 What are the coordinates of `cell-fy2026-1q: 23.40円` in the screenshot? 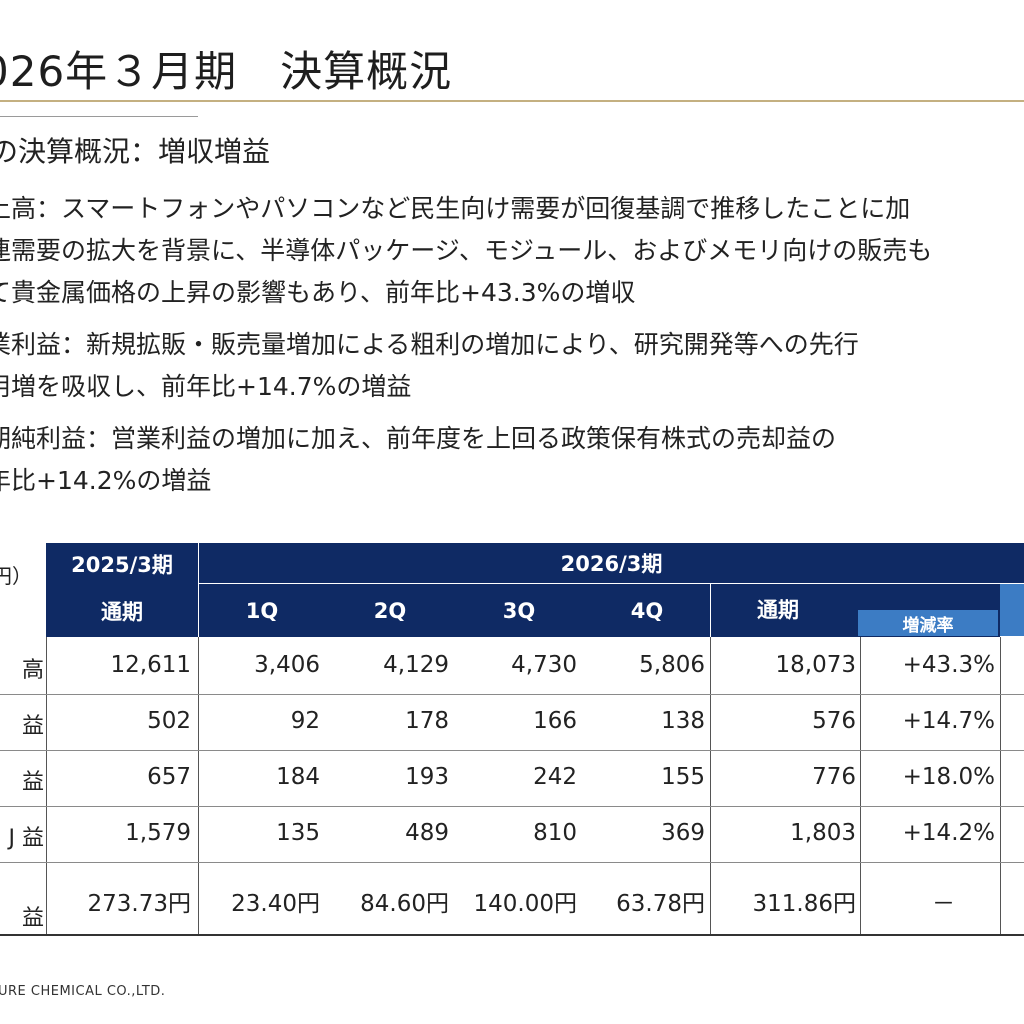 It's located at (275, 904).